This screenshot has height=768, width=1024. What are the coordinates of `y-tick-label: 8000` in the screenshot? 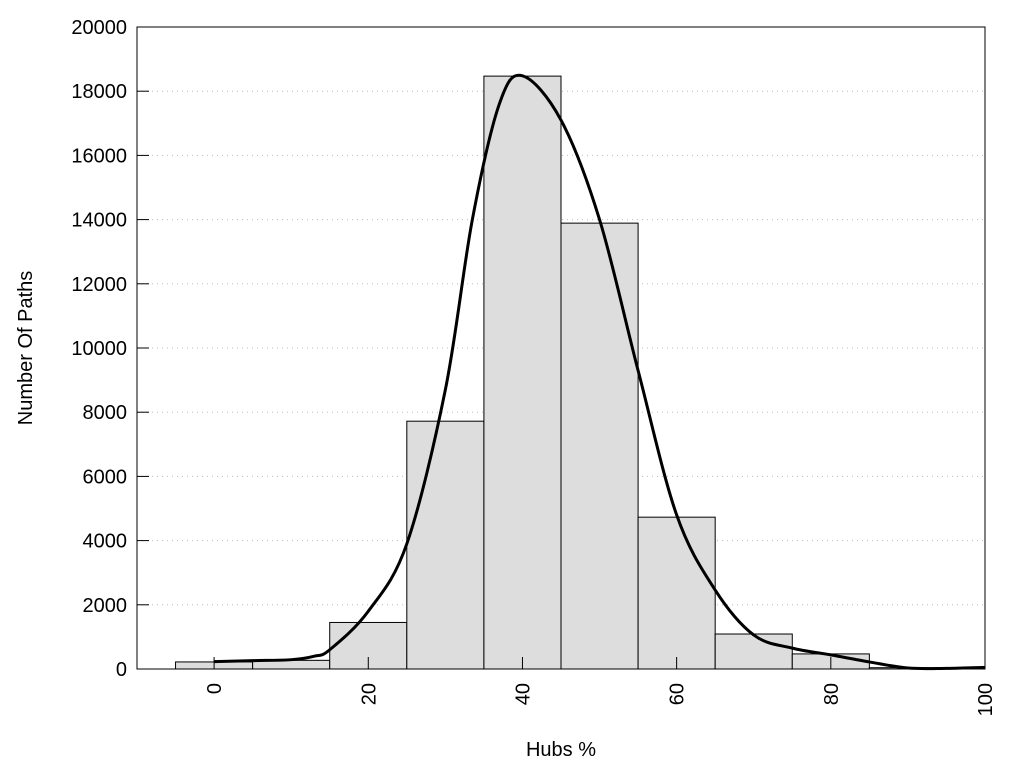 It's located at (105, 413).